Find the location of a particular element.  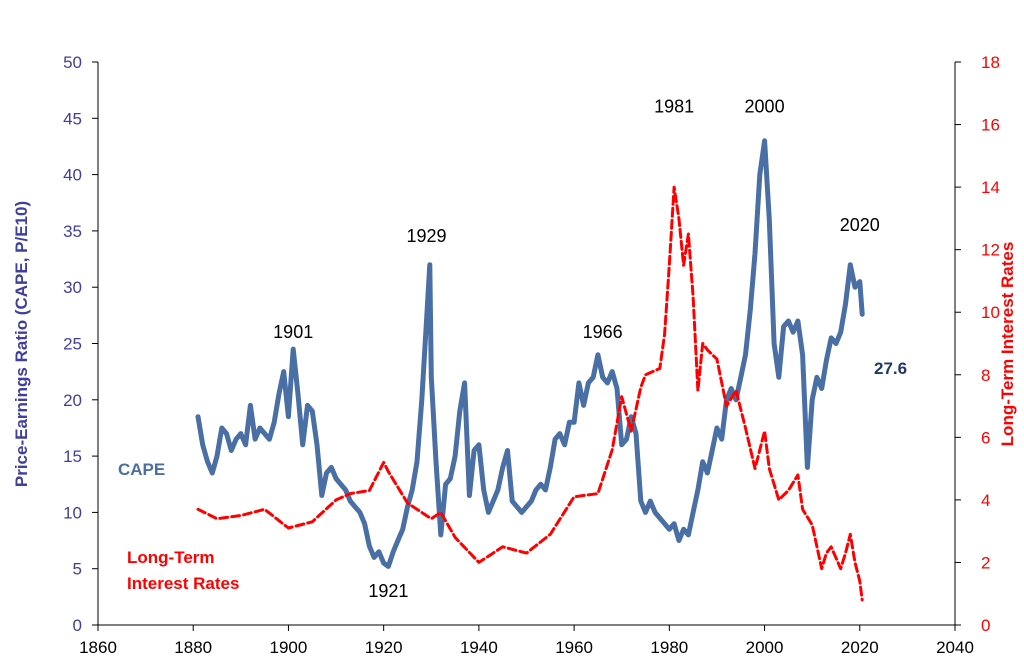

year-annotation: 1901 is located at coordinates (293, 332).